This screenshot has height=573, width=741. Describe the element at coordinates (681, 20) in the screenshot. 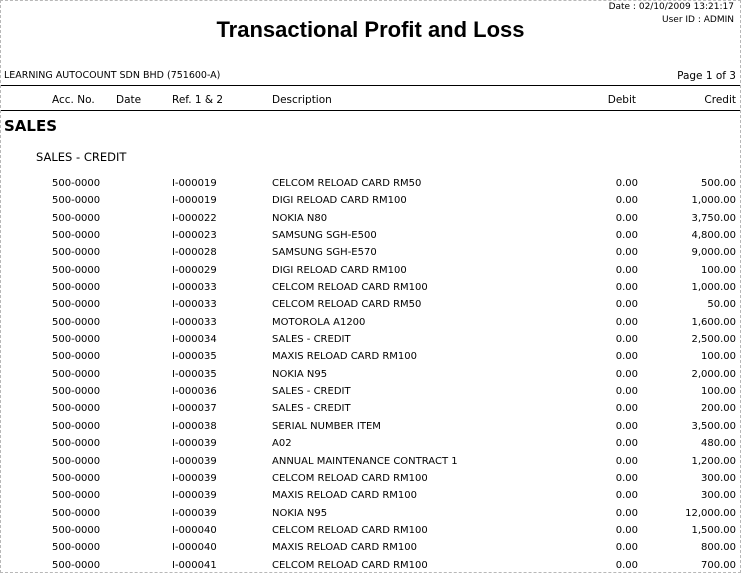

I see `user-label: User ID :` at that location.